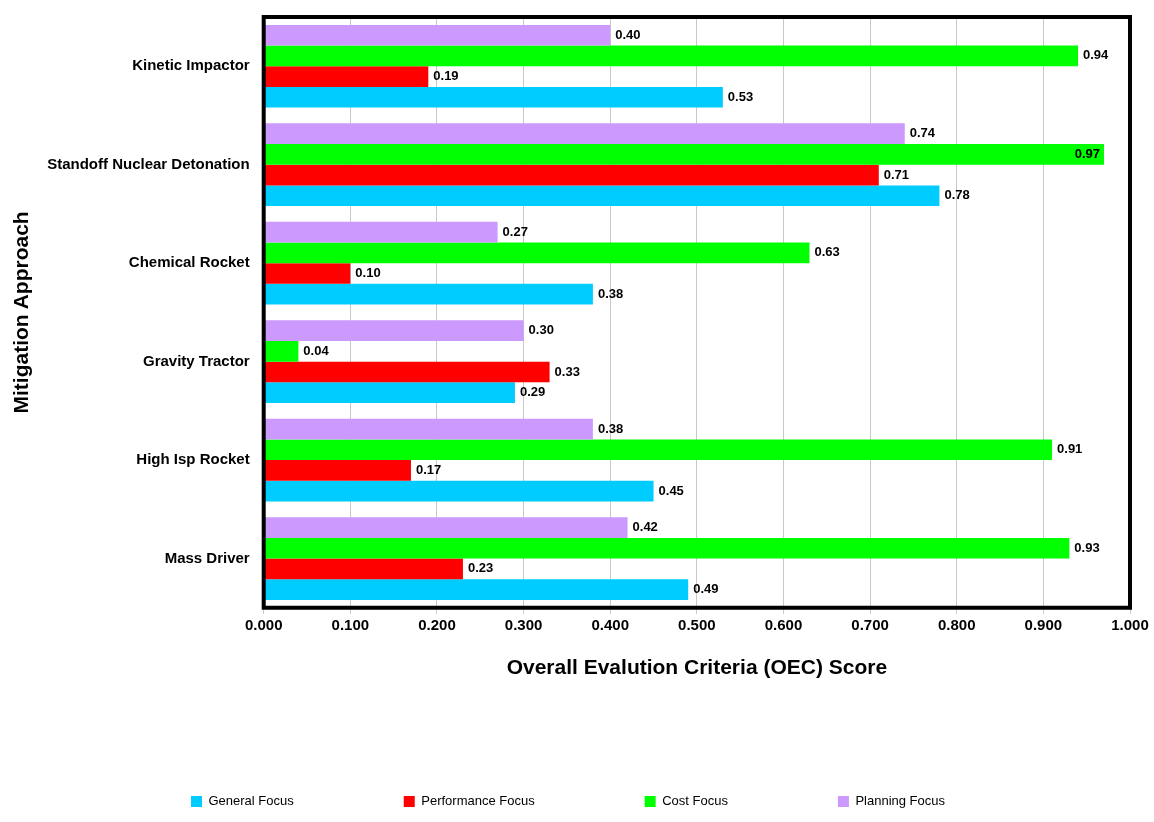 Image resolution: width=1154 pixels, height=822 pixels. I want to click on y-axis-title: Mitigation Approach, so click(21, 312).